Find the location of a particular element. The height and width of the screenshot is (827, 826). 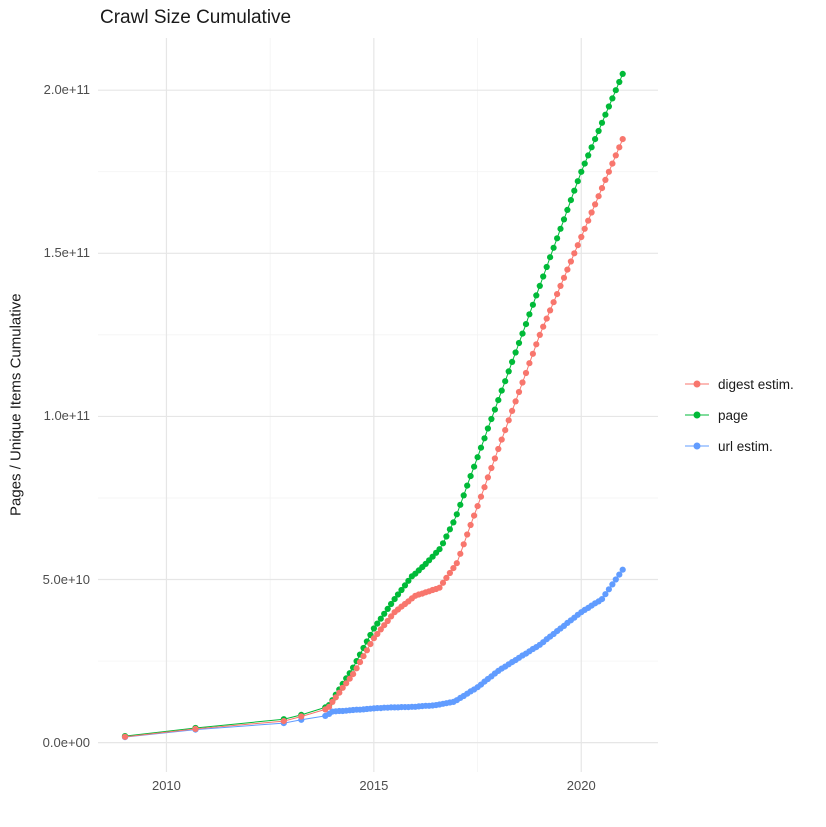

legend: digest estim. page url estim. is located at coordinates (739, 422).